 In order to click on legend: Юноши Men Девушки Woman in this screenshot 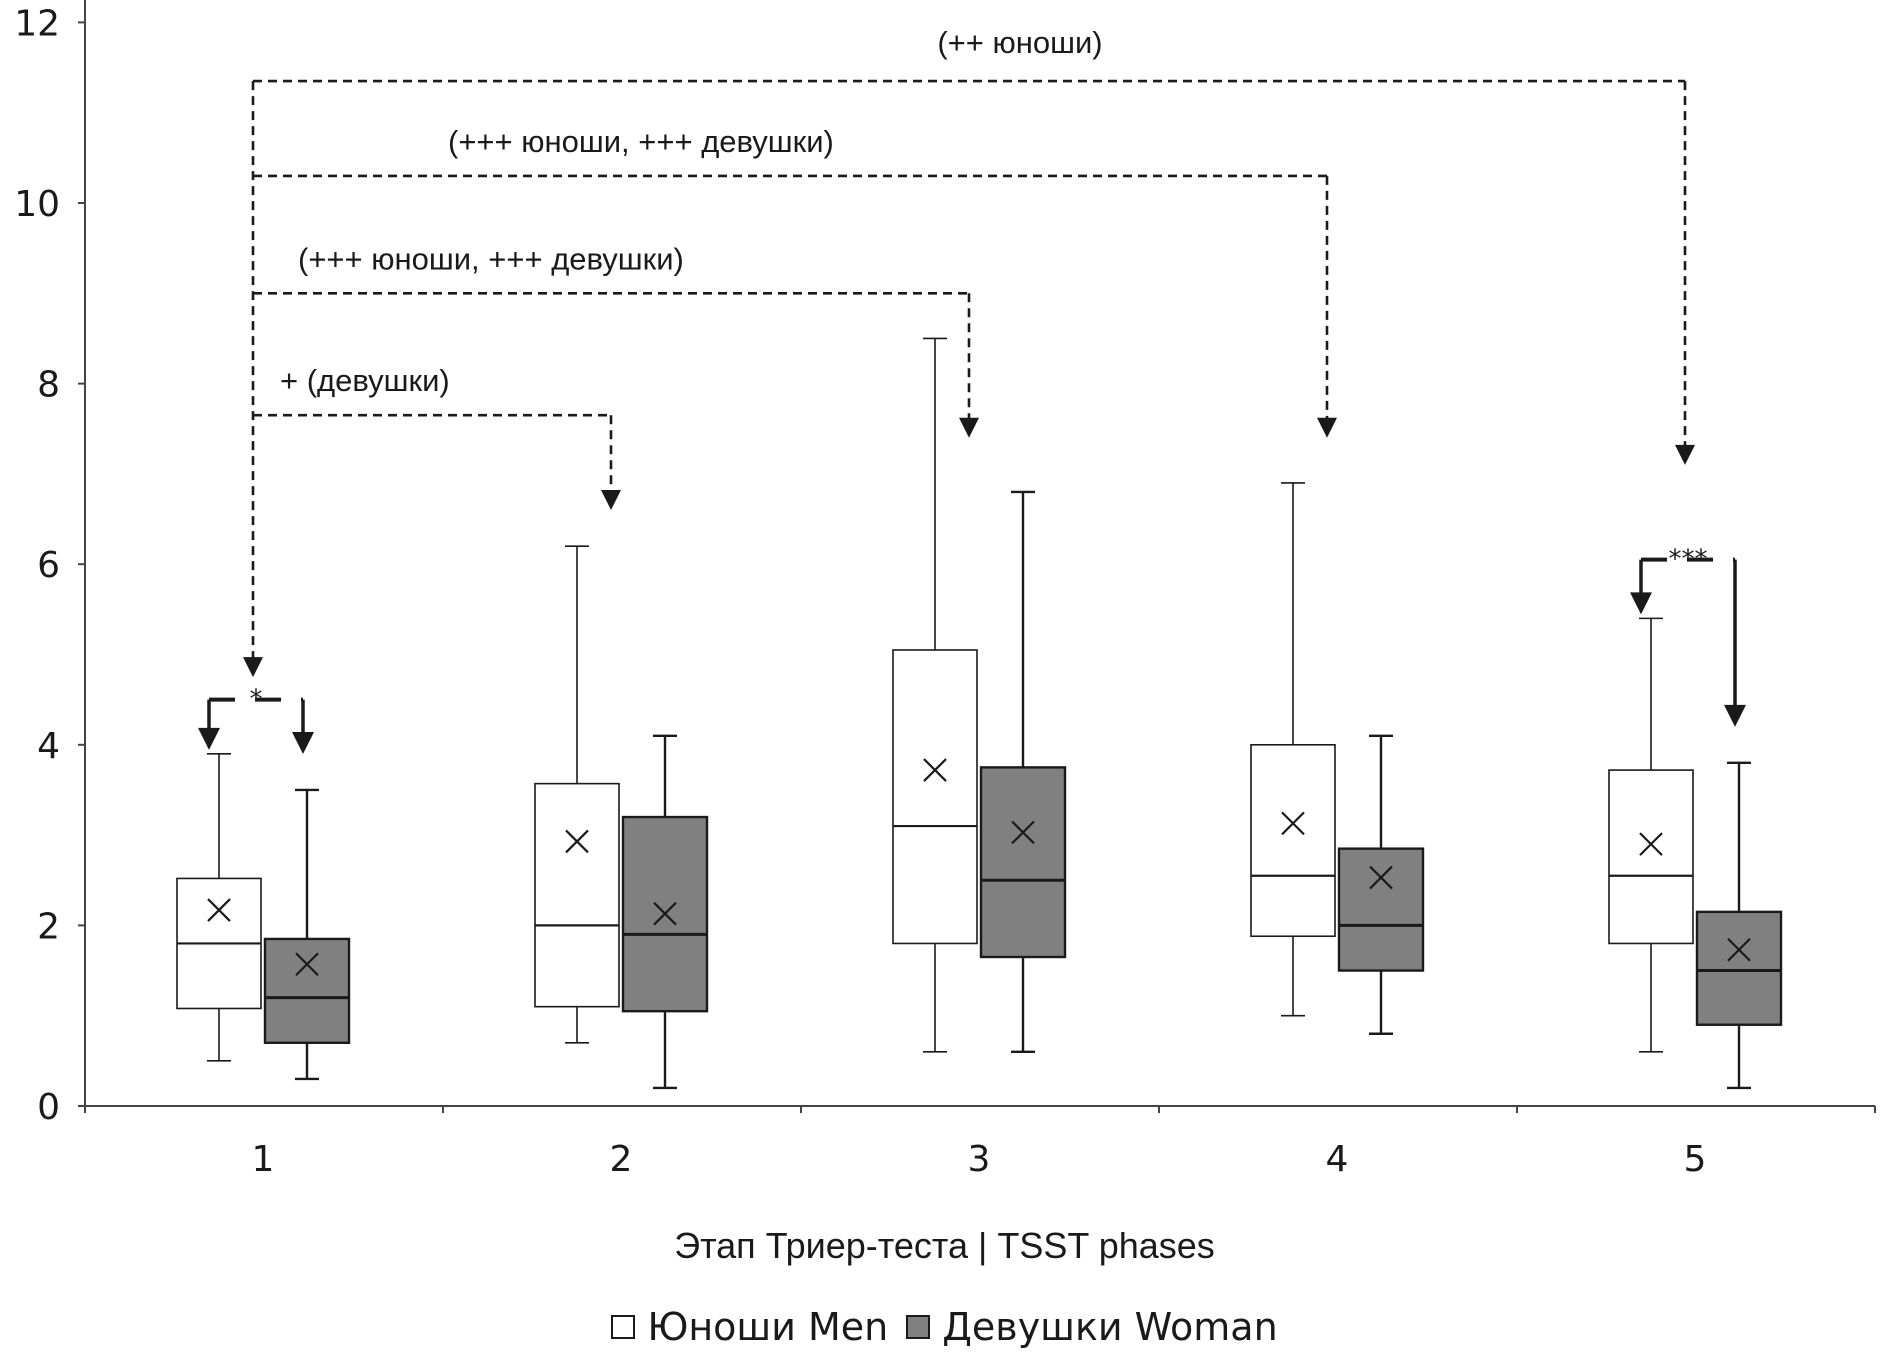, I will do `click(944, 1327)`.